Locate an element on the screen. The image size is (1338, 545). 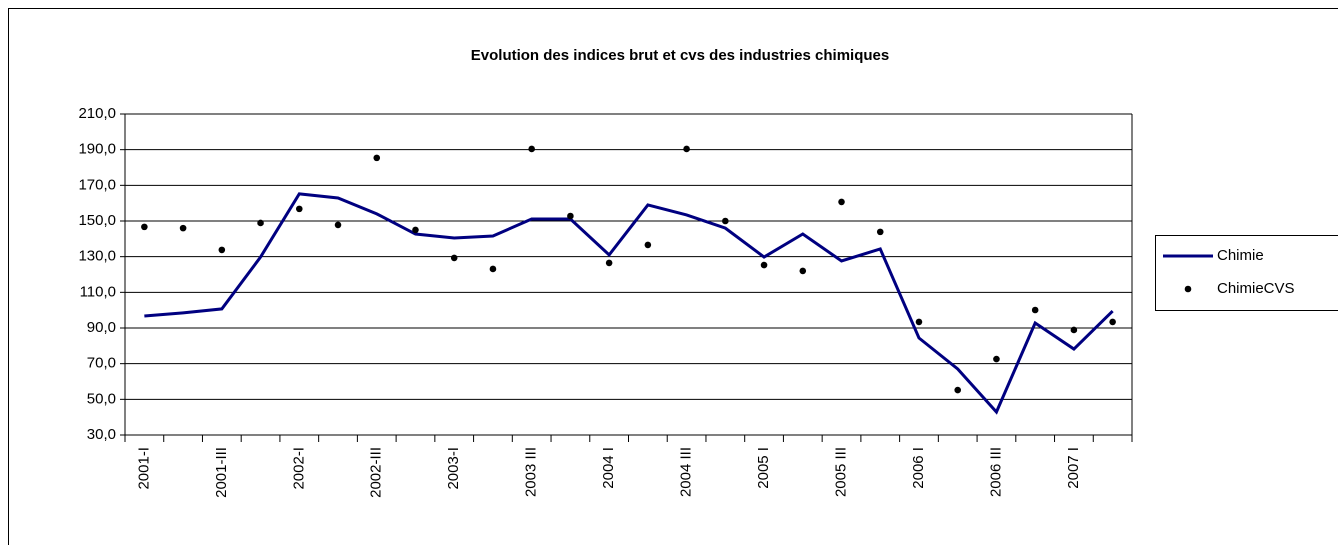
x-tick-label: 2001-III is located at coordinates (221, 472).